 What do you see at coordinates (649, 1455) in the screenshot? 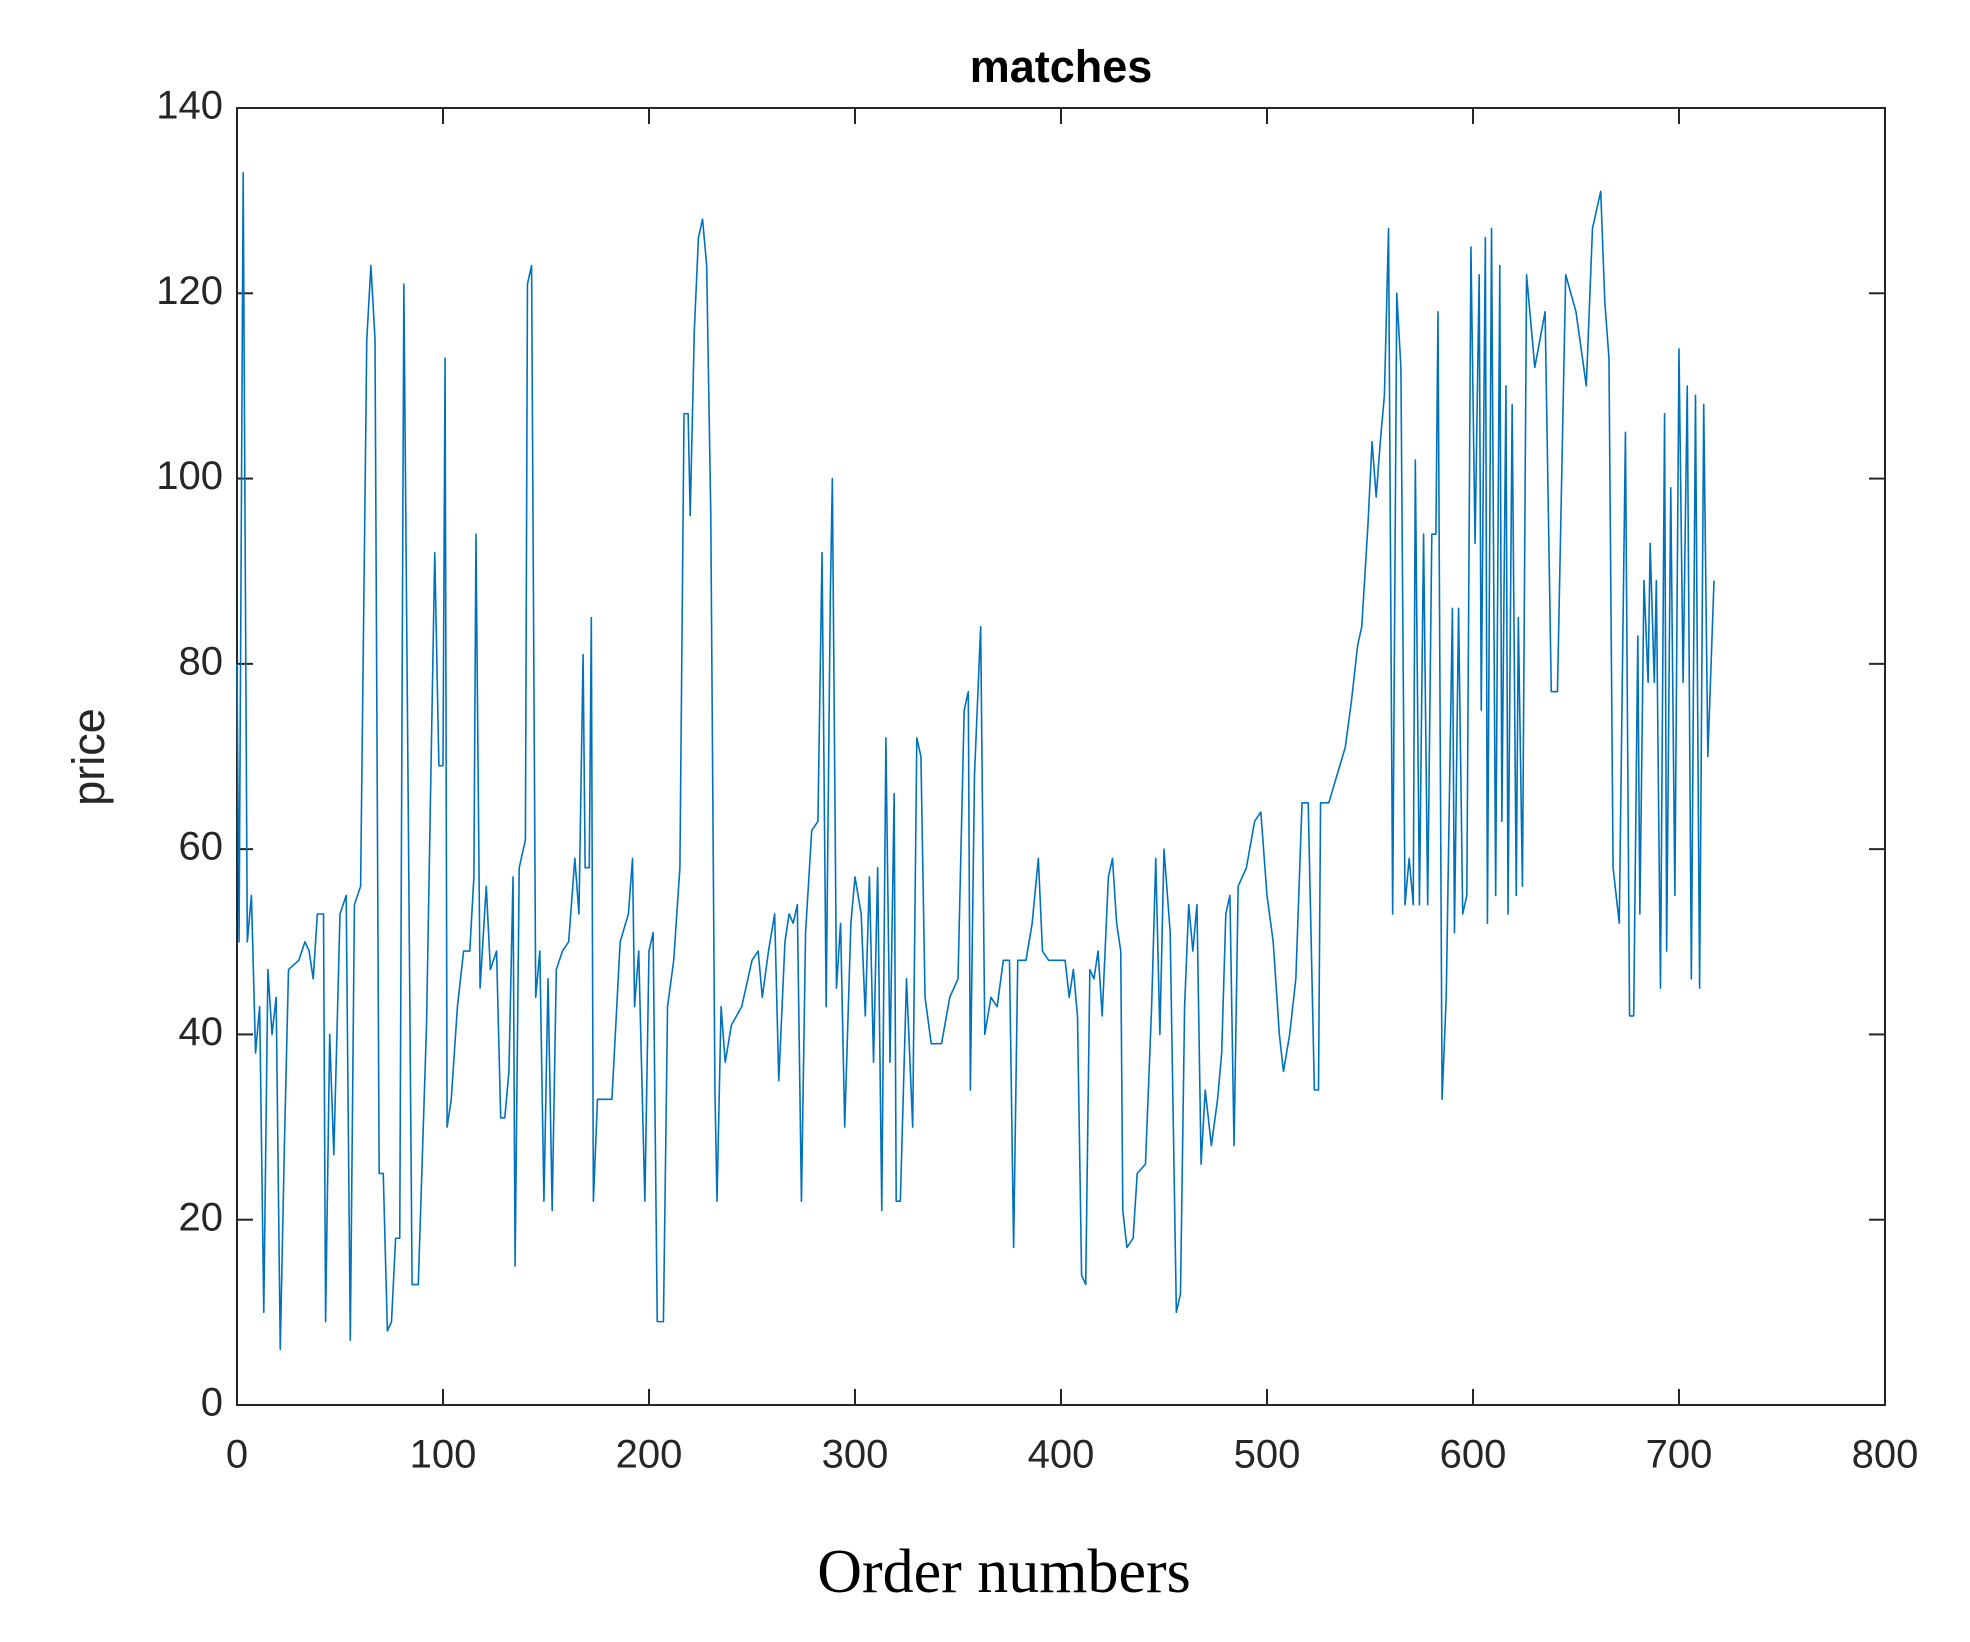
I see `x-tick-label: 200` at bounding box center [649, 1455].